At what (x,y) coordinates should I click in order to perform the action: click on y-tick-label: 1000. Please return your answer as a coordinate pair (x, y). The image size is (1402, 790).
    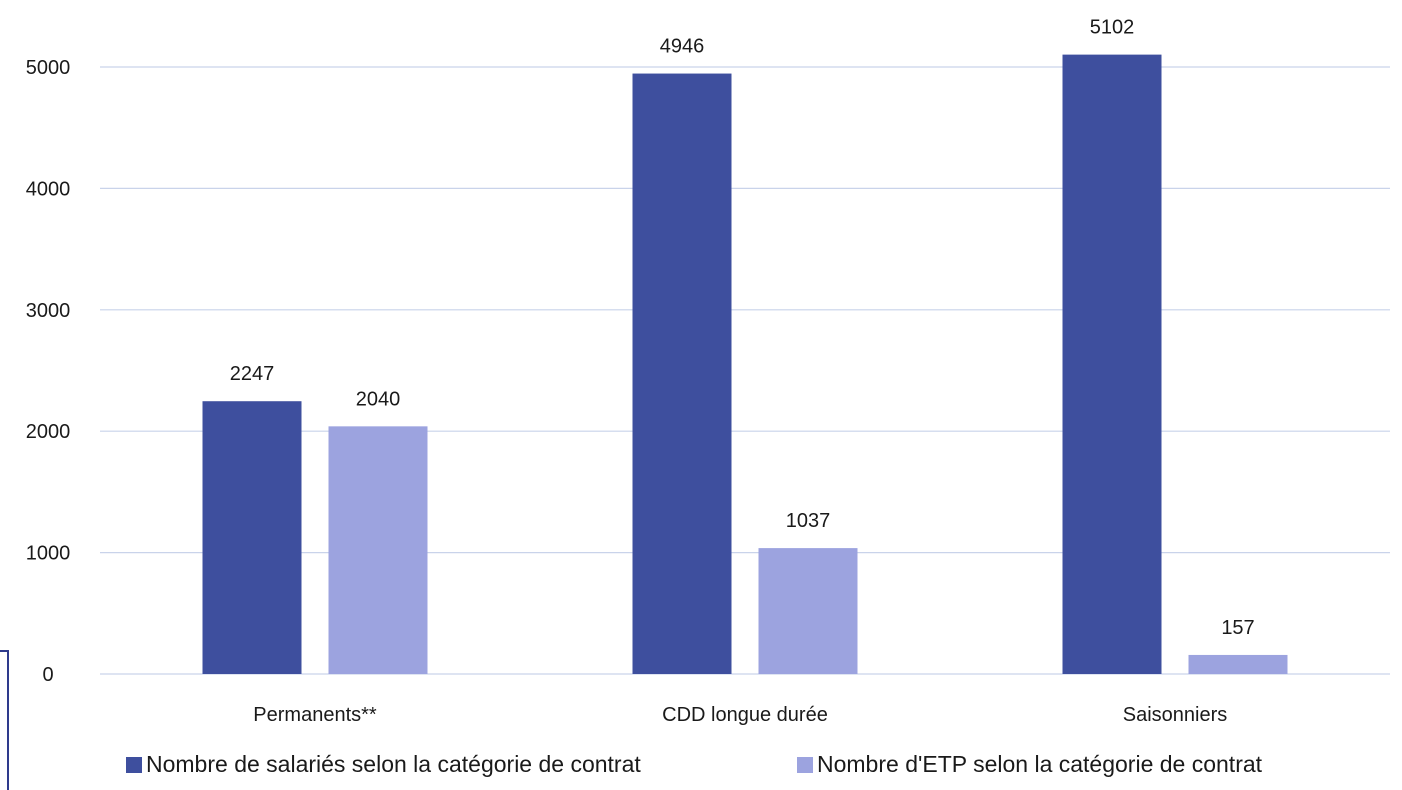
    Looking at the image, I should click on (48, 554).